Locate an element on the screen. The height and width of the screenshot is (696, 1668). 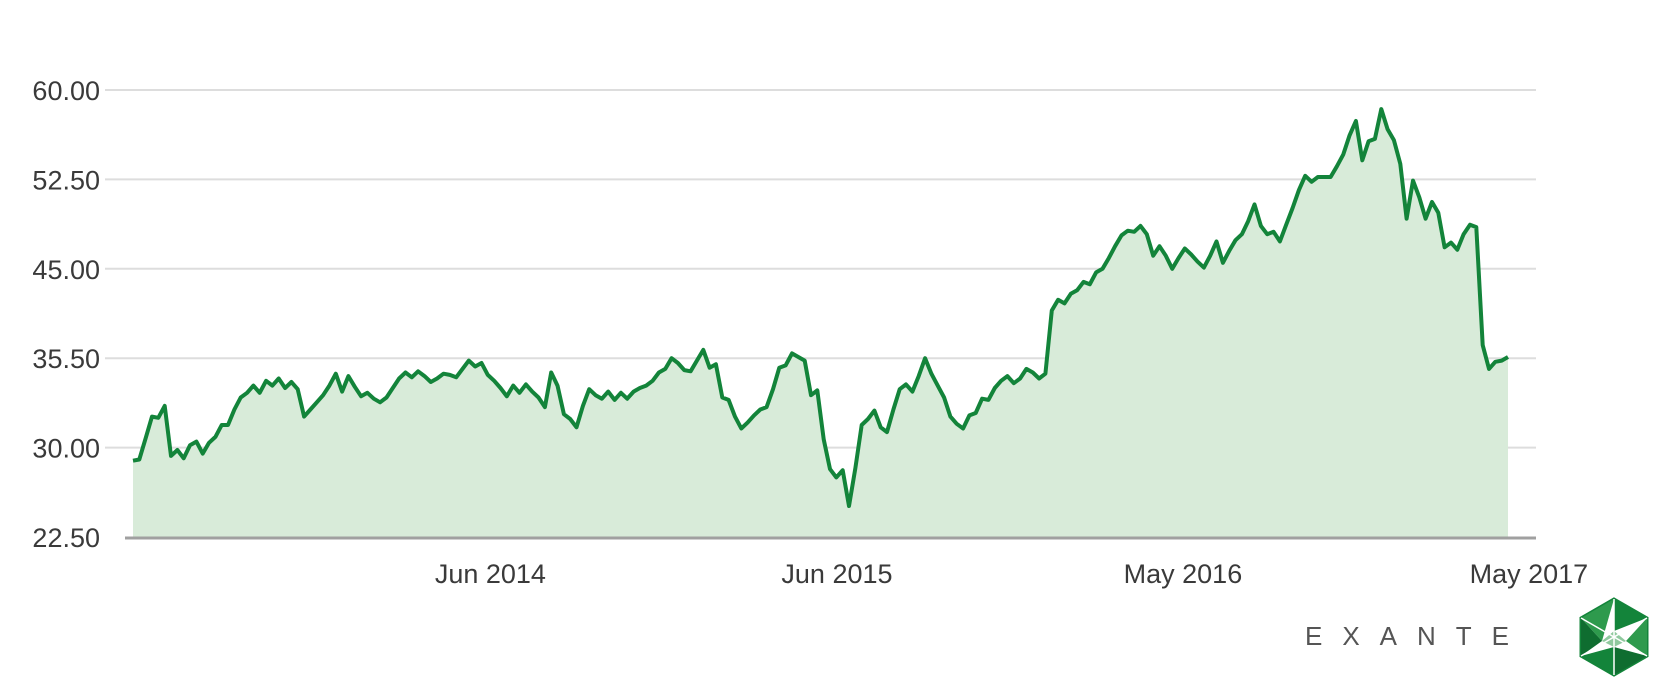
x-tick-label: May 2017 is located at coordinates (1529, 574).